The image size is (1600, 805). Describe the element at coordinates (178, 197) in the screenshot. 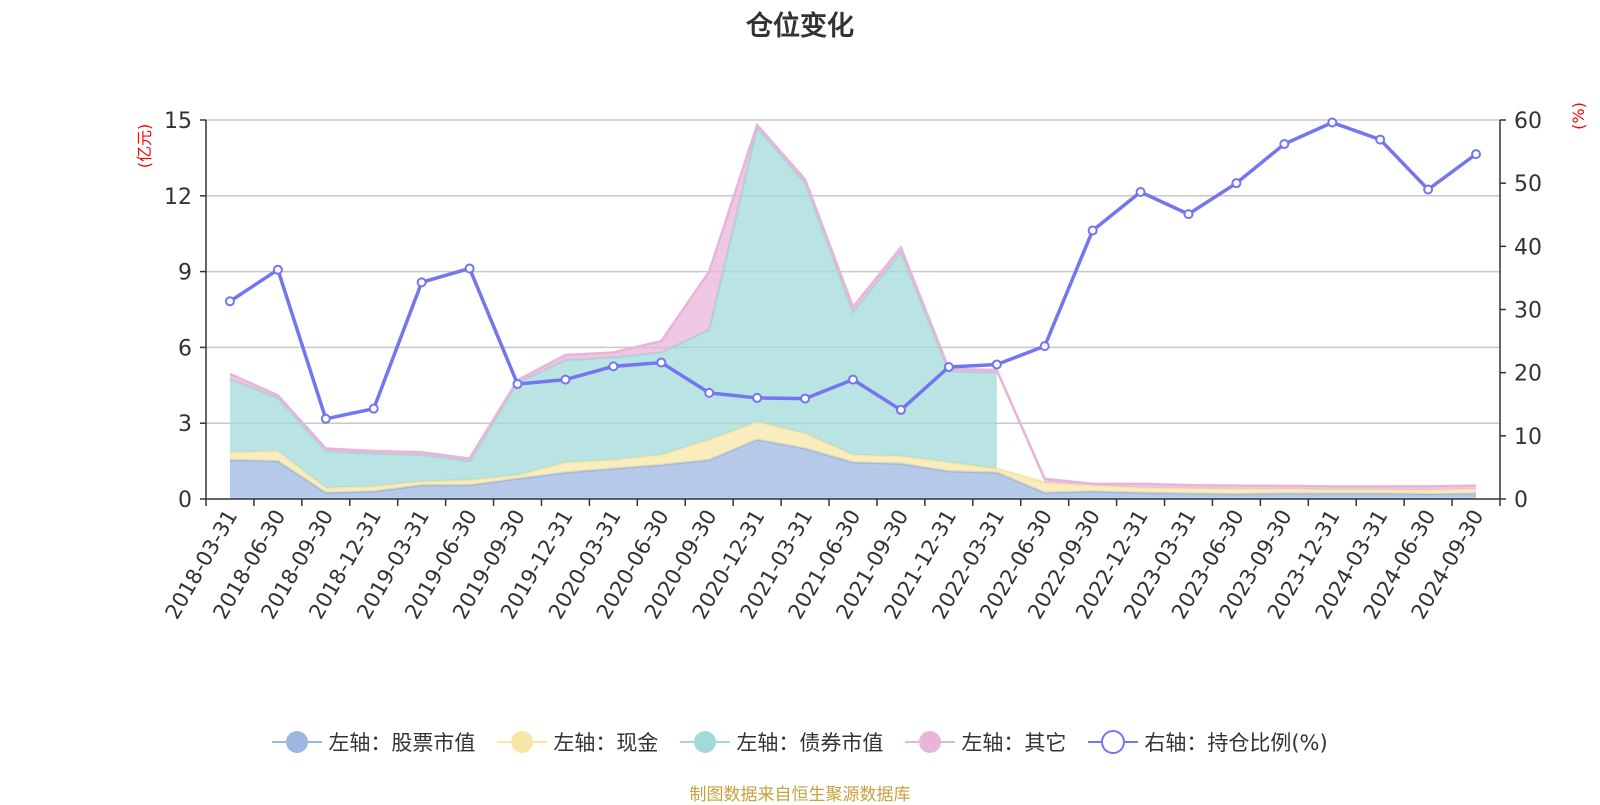

I see `left-tick-label: 12` at that location.